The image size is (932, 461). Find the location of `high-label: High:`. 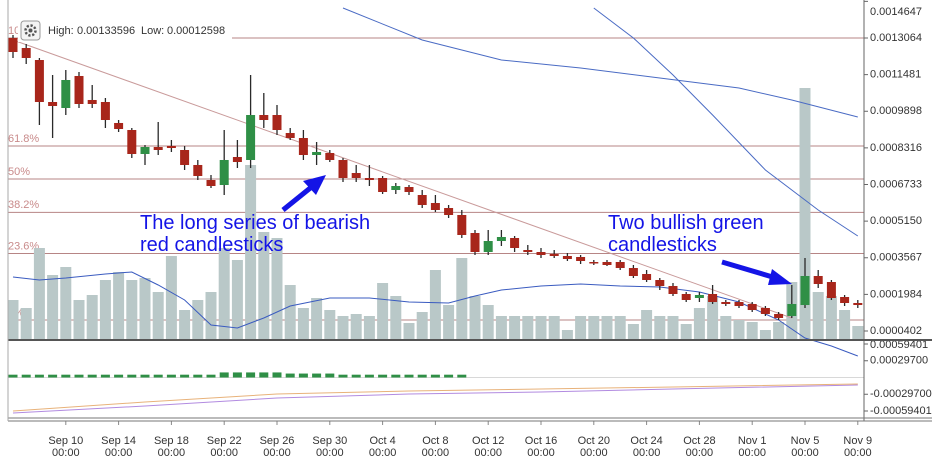

high-label: High: is located at coordinates (61, 31).